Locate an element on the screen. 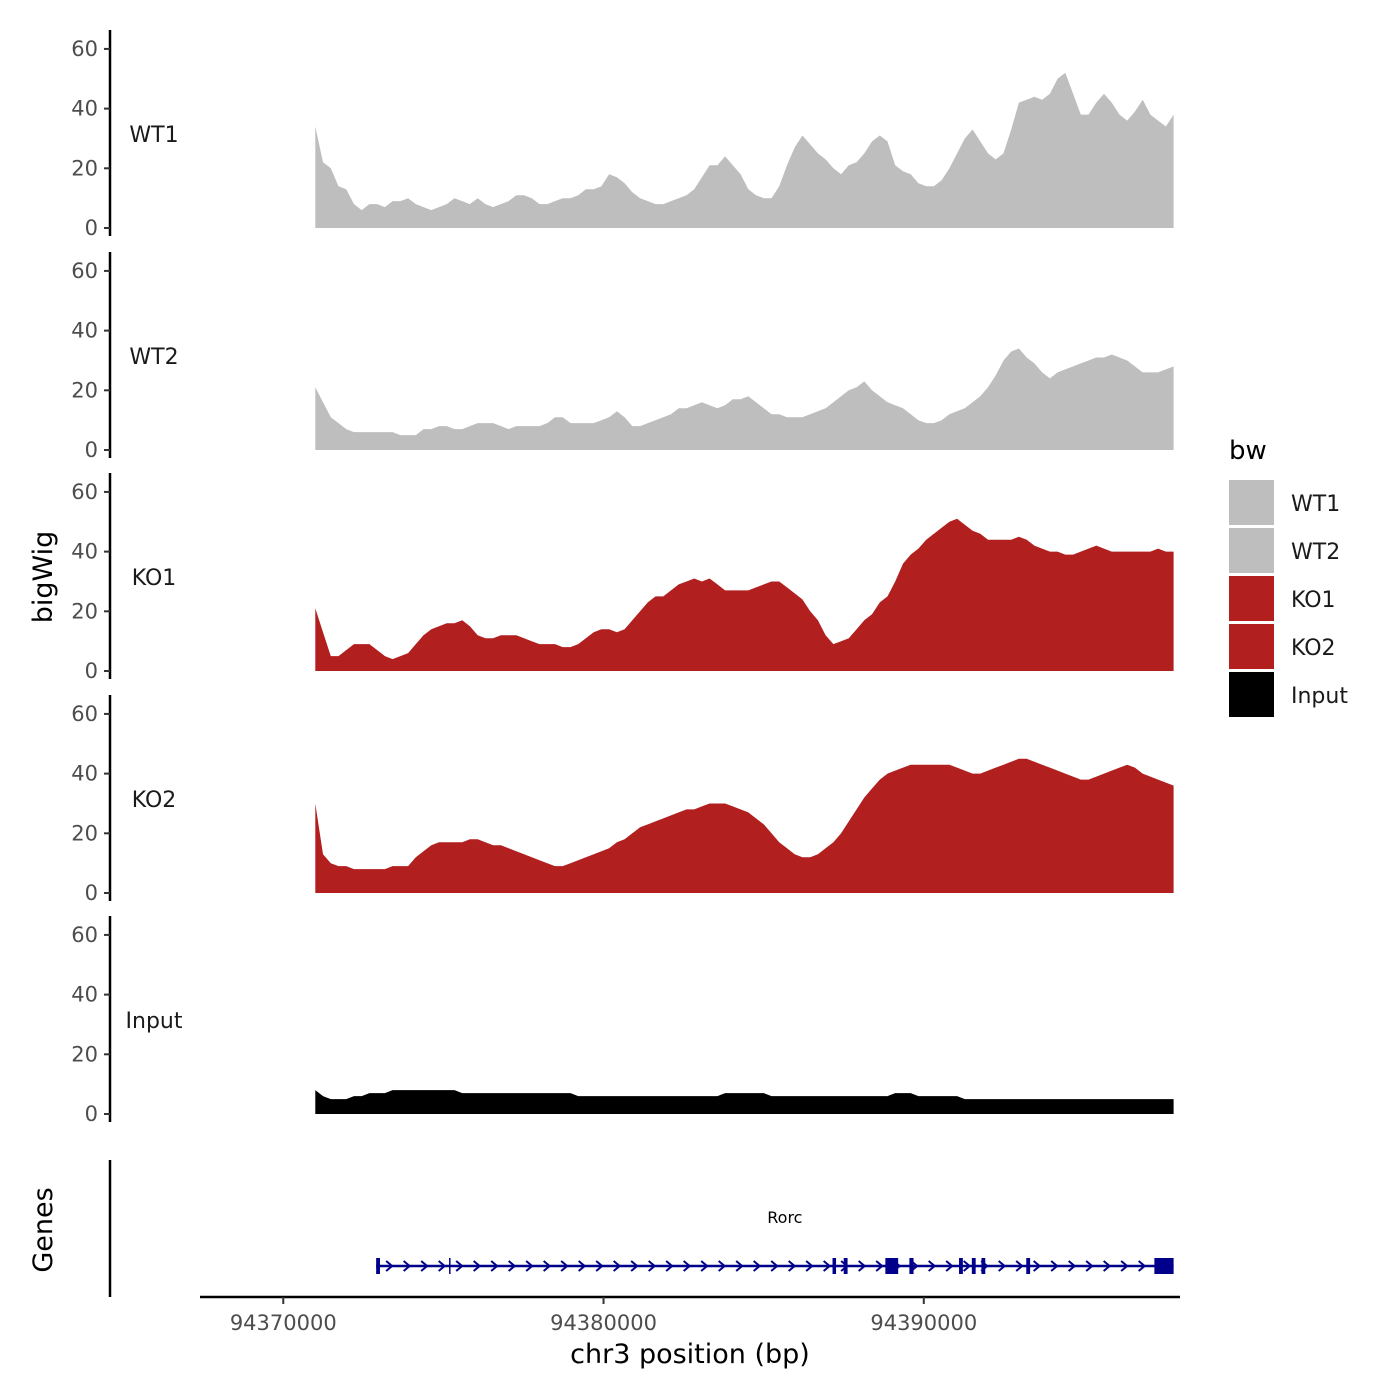 The width and height of the screenshot is (1400, 1400). track-ko1: 0 20 40 60 KO1 is located at coordinates (622, 578).